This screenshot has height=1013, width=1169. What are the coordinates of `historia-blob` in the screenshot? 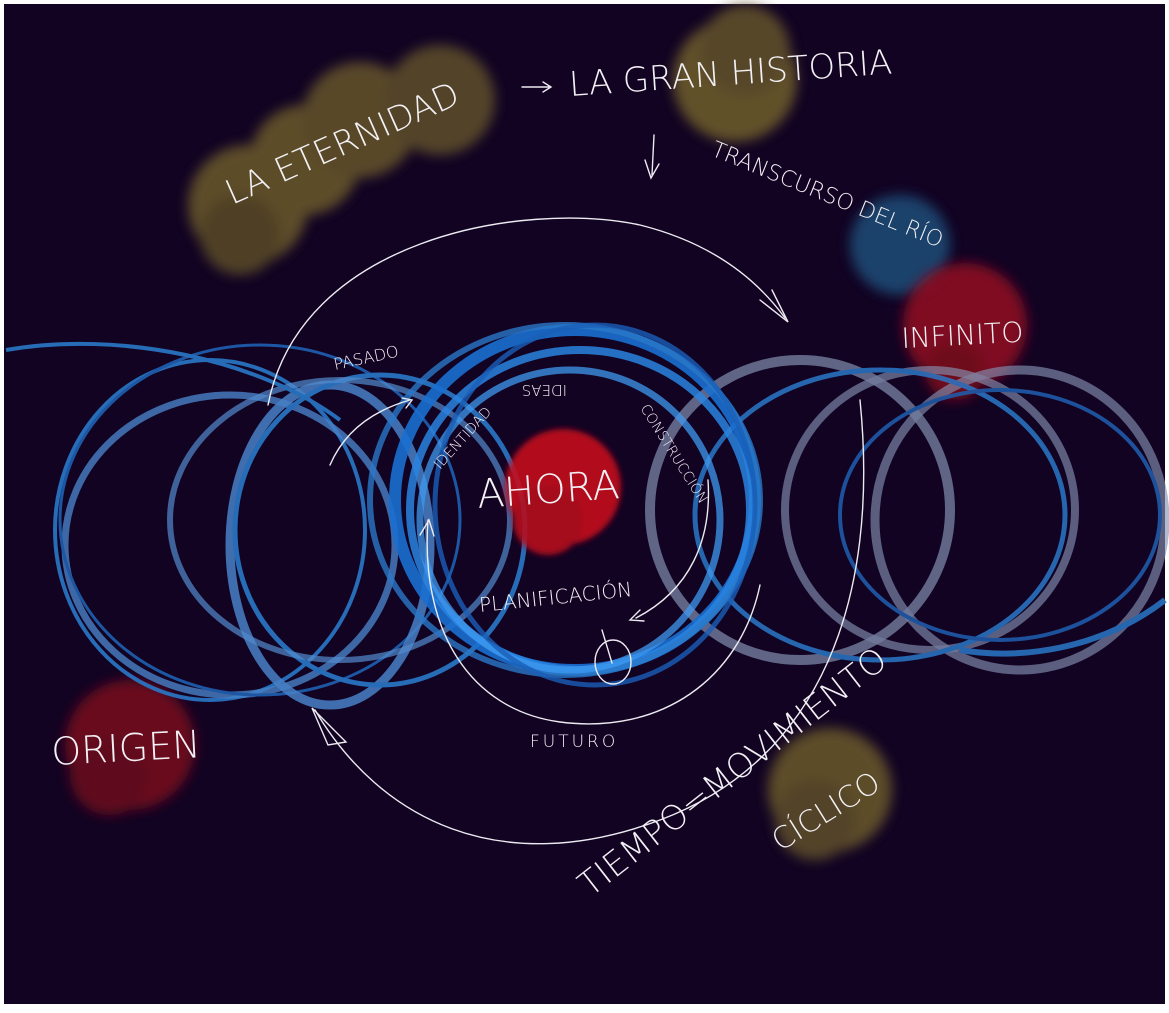 It's located at (735, 73).